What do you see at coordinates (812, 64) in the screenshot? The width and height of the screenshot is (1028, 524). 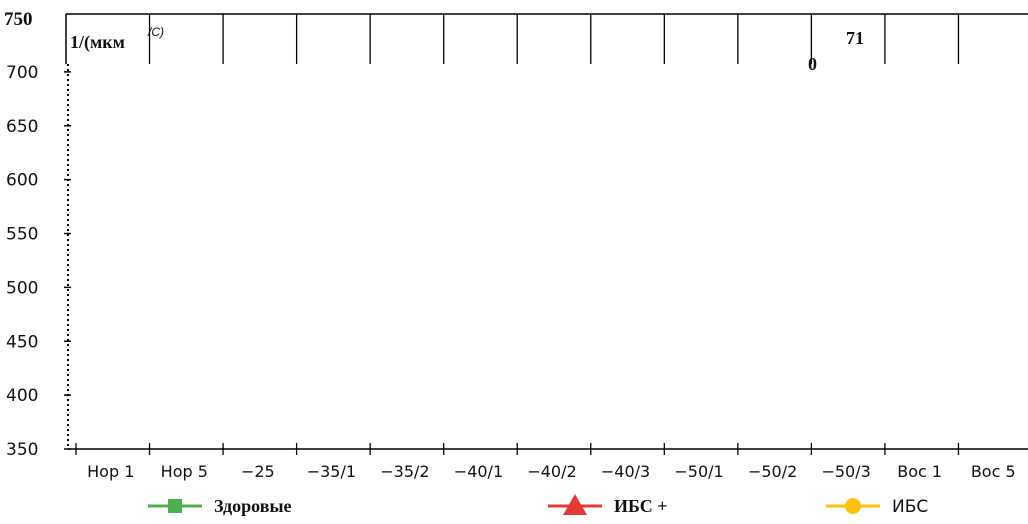 I see `annotation-0: 0` at bounding box center [812, 64].